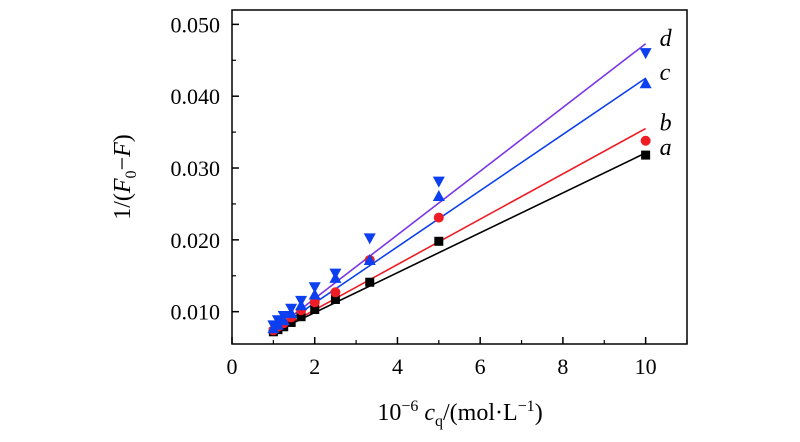 Image resolution: width=800 pixels, height=442 pixels. What do you see at coordinates (232, 366) in the screenshot?
I see `x-tick-label: 0` at bounding box center [232, 366].